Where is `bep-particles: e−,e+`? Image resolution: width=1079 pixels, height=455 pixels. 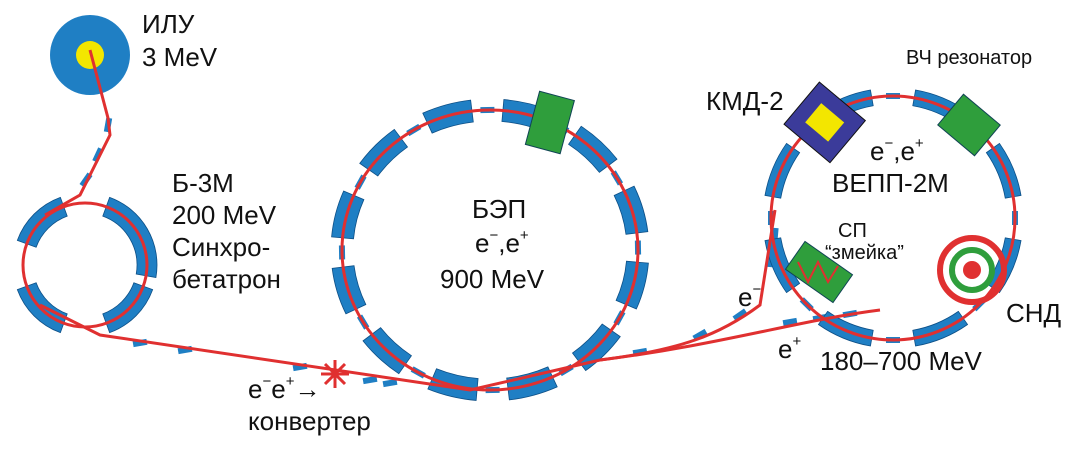
bep-particles: e−,e+ is located at coordinates (502, 242).